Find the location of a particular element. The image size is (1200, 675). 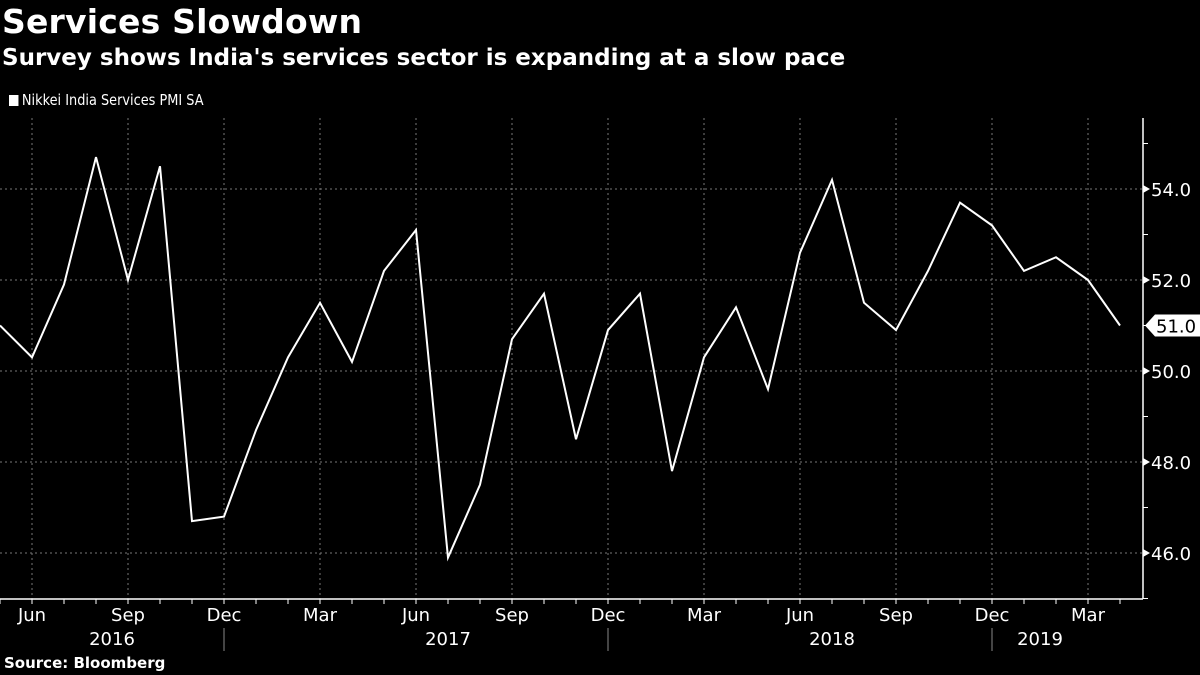

y-tick-label: 50.0 is located at coordinates (1171, 372).